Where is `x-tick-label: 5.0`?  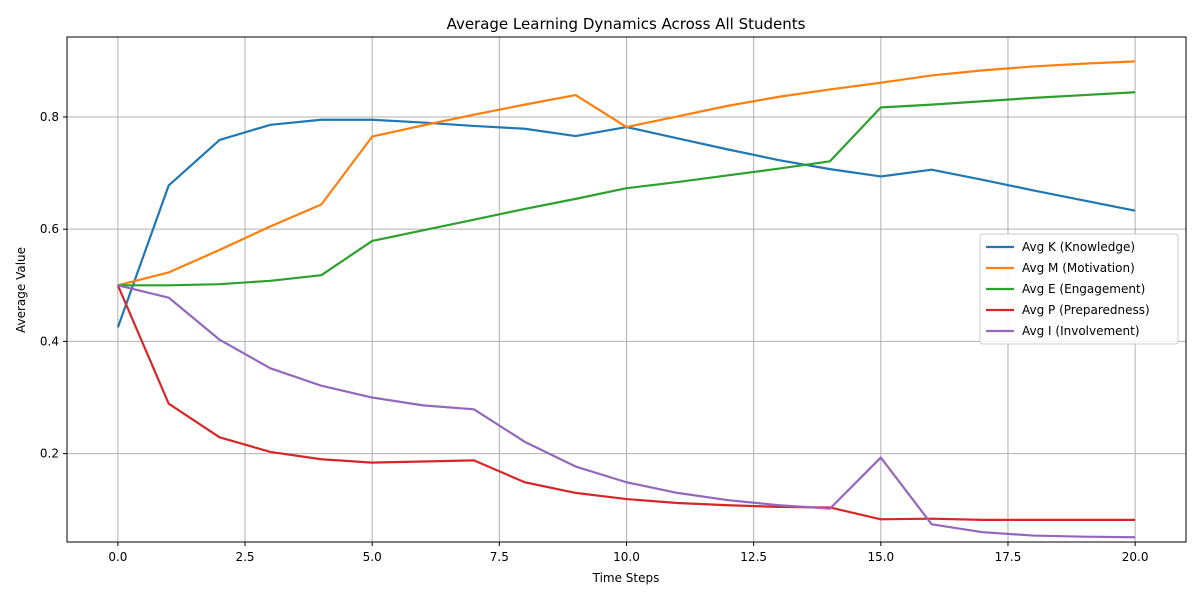 x-tick-label: 5.0 is located at coordinates (372, 557).